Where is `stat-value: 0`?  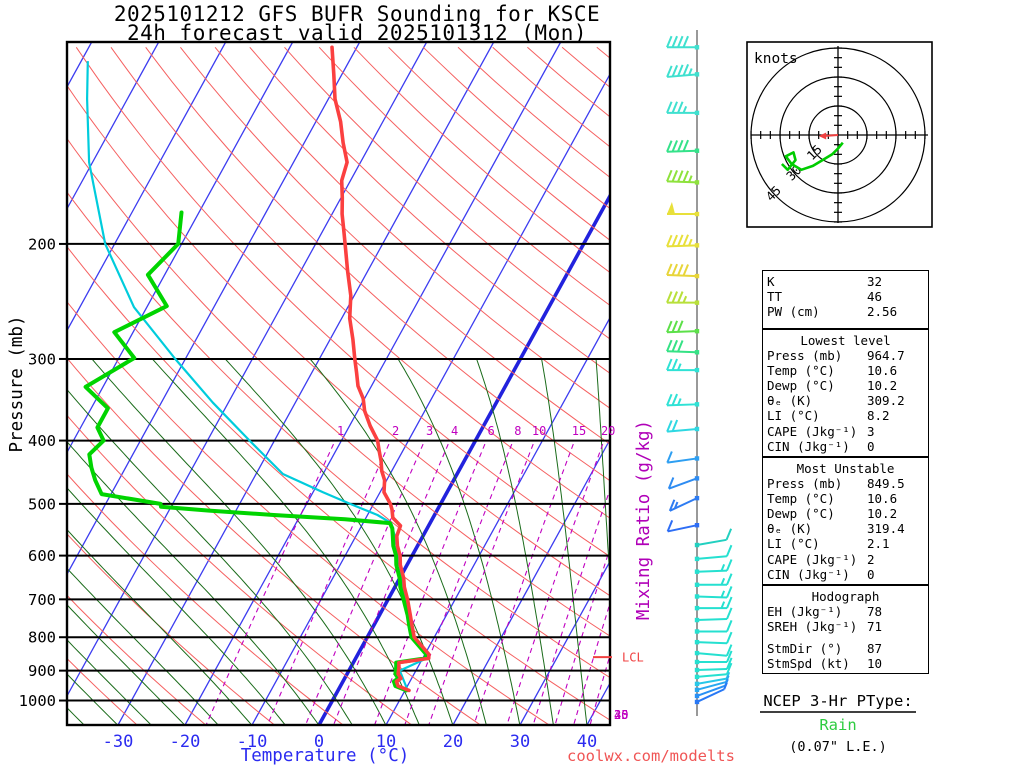
stat-value: 0 is located at coordinates (871, 446).